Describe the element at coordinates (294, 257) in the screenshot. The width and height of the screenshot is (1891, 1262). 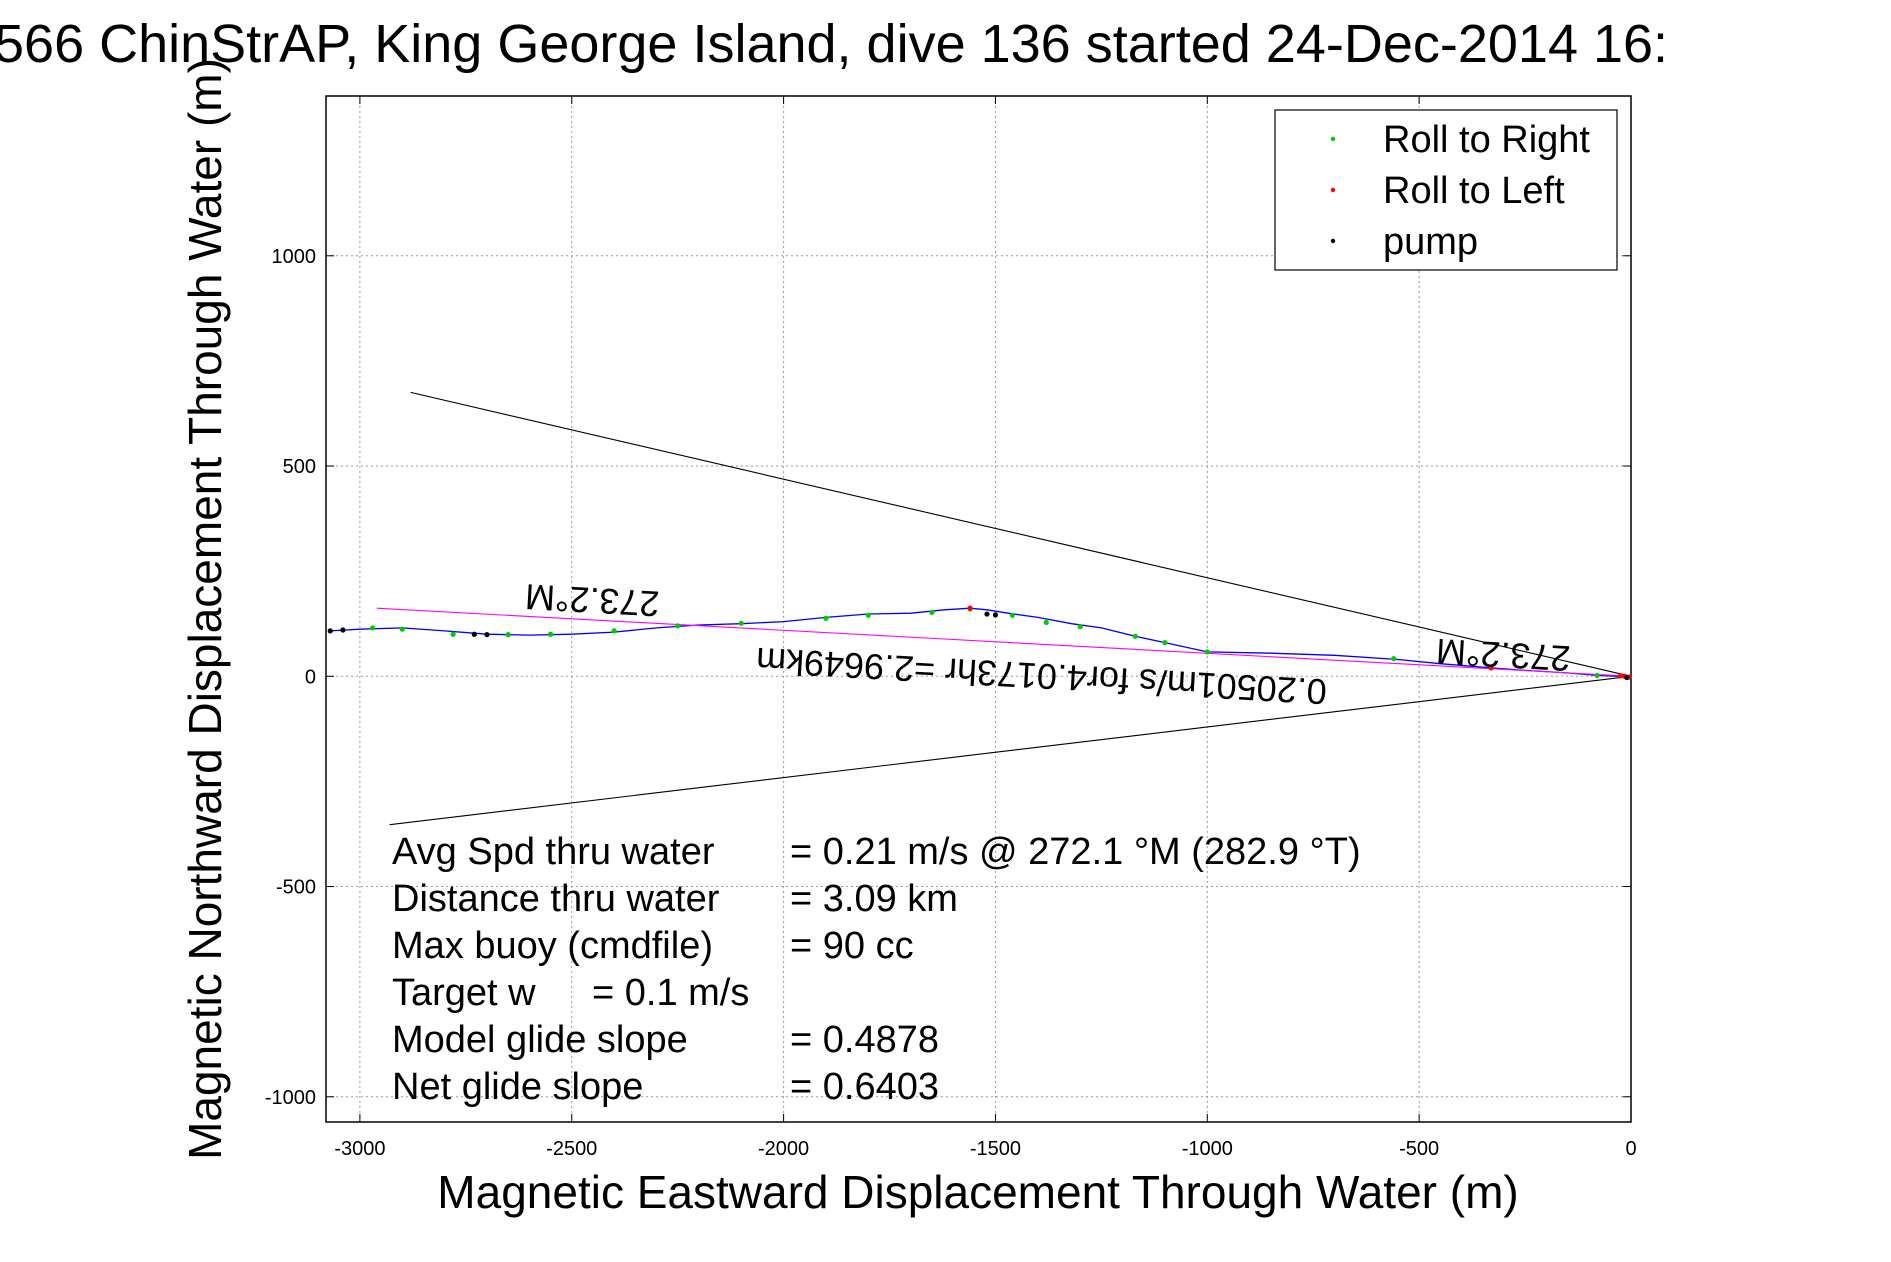
I see `y-tick-label: 1000` at that location.